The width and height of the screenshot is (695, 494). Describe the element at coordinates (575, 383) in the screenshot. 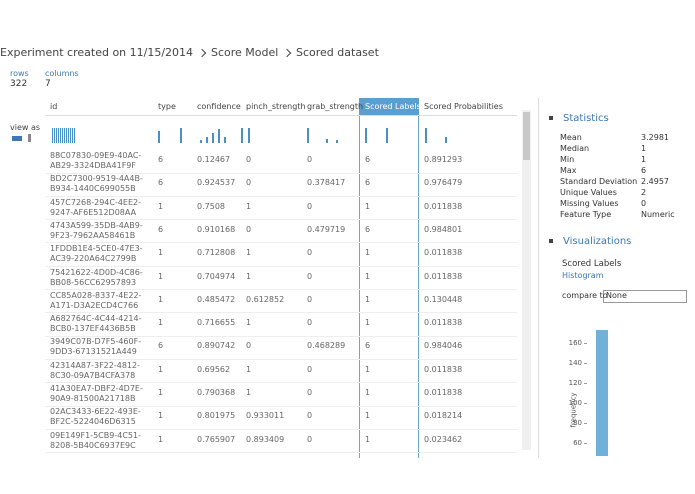

I see `y-tick-label: 120` at that location.